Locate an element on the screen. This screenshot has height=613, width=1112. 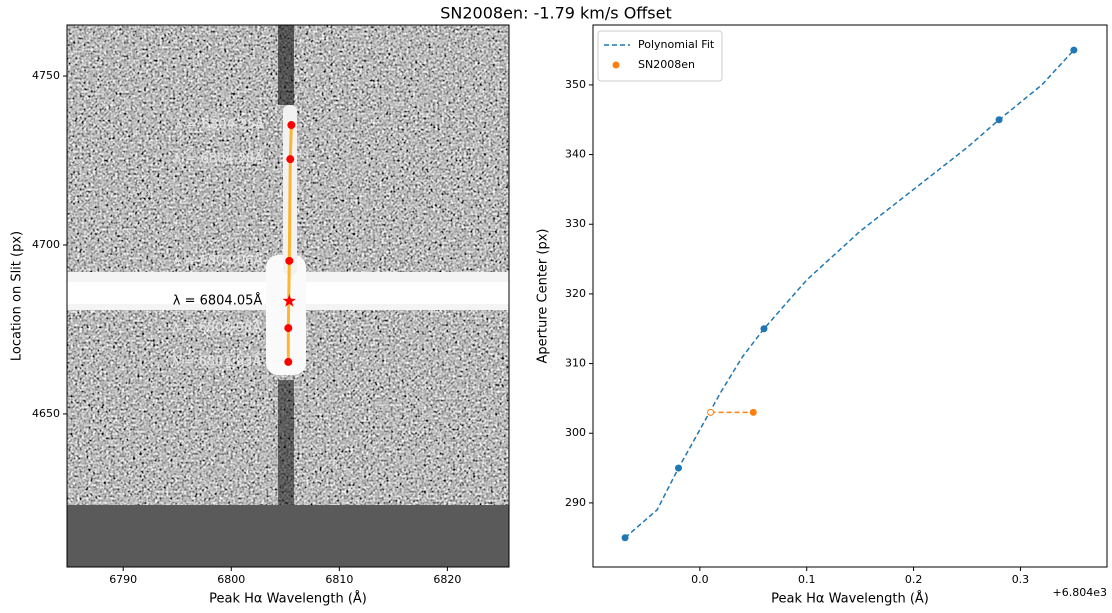
x-tick-label: 0.1 is located at coordinates (807, 579).